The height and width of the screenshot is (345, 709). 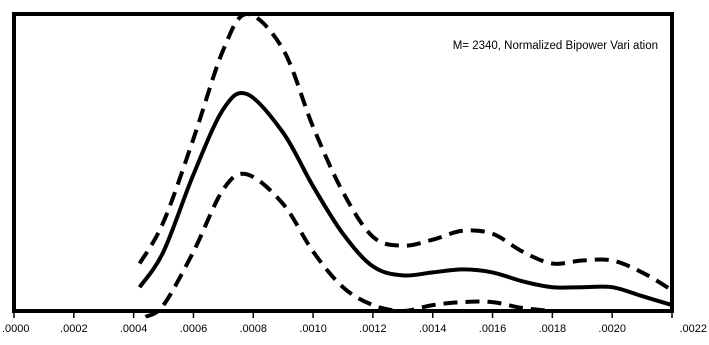 What do you see at coordinates (373, 329) in the screenshot?
I see `x-tick-label: .0012` at bounding box center [373, 329].